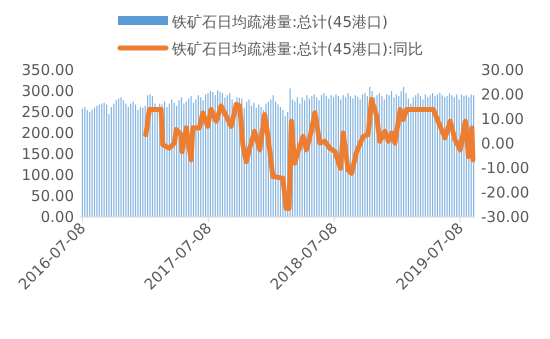  I want to click on y2-tick-label: 20.00, so click(502, 95).